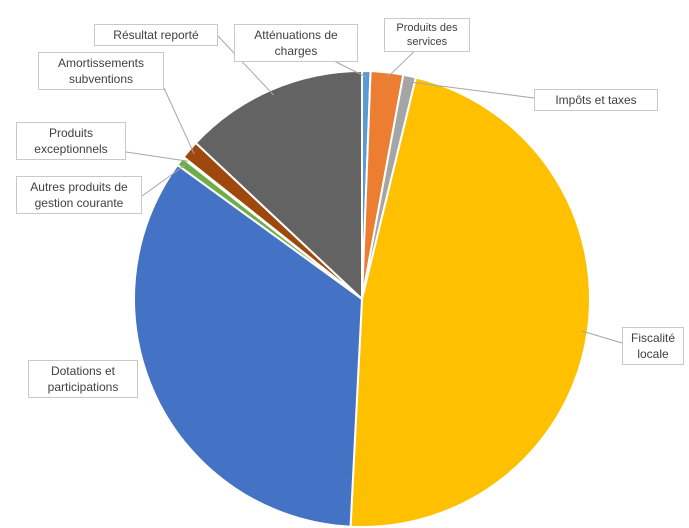 The height and width of the screenshot is (528, 689). Describe the element at coordinates (156, 35) in the screenshot. I see `label-resultat-reporte: Résultat reporté` at that location.